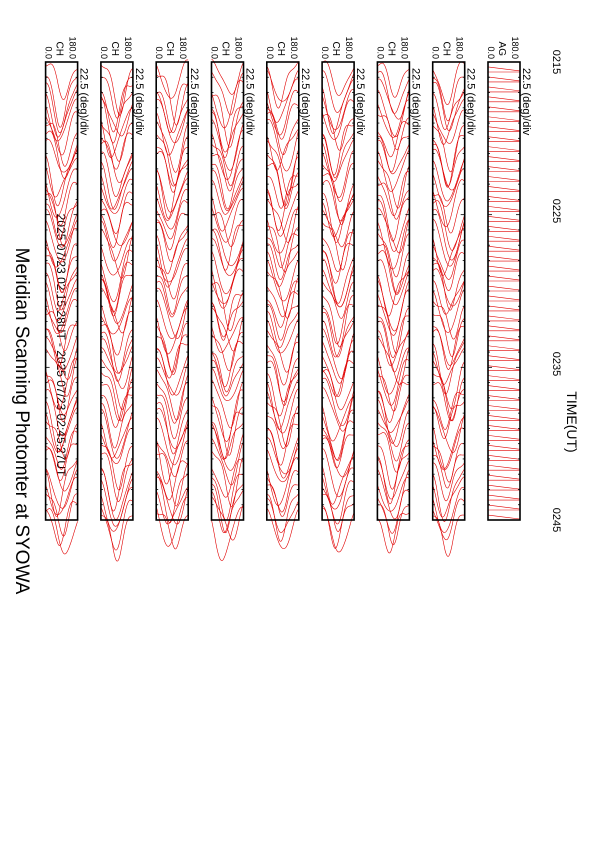 This screenshot has width=595, height=842. Describe the element at coordinates (73, 47) in the screenshot. I see `y-tick-top: 180.0` at that location.